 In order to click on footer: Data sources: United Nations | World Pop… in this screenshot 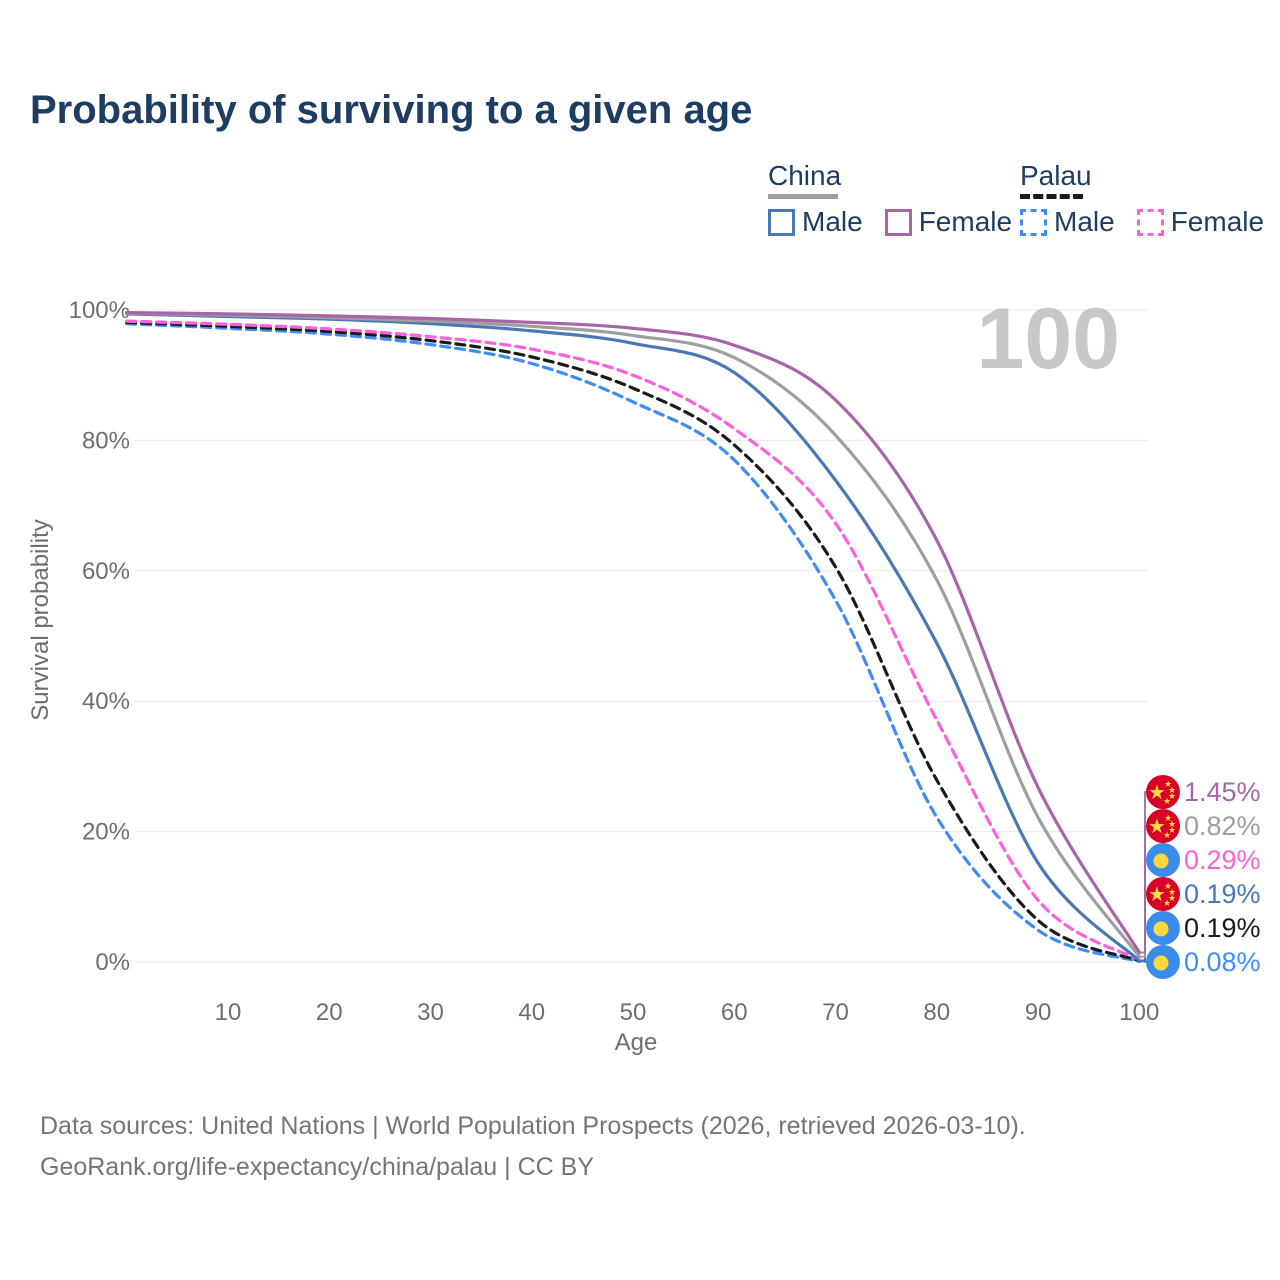, I will do `click(533, 1147)`.